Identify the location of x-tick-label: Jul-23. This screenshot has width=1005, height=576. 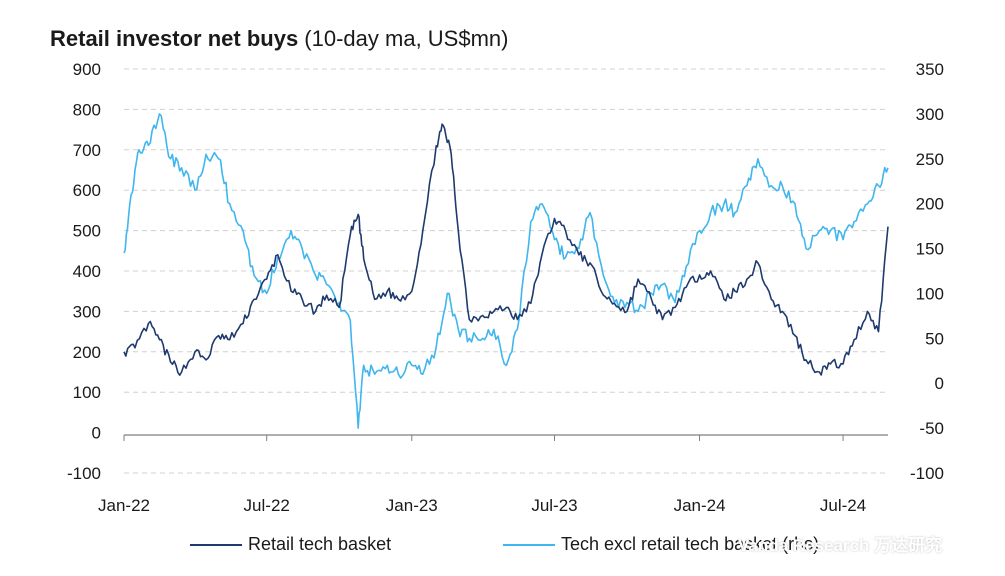
(554, 505).